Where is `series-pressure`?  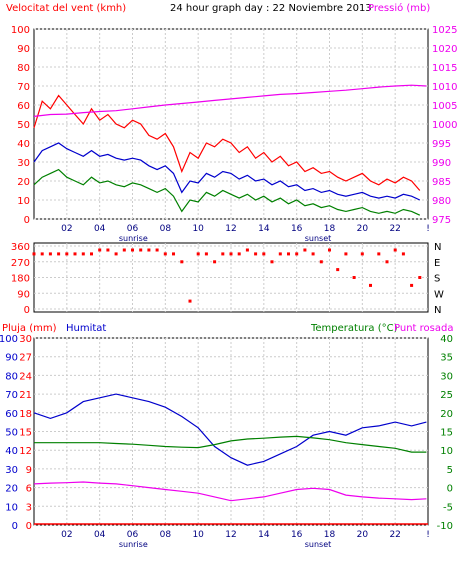 series-pressure is located at coordinates (230, 100).